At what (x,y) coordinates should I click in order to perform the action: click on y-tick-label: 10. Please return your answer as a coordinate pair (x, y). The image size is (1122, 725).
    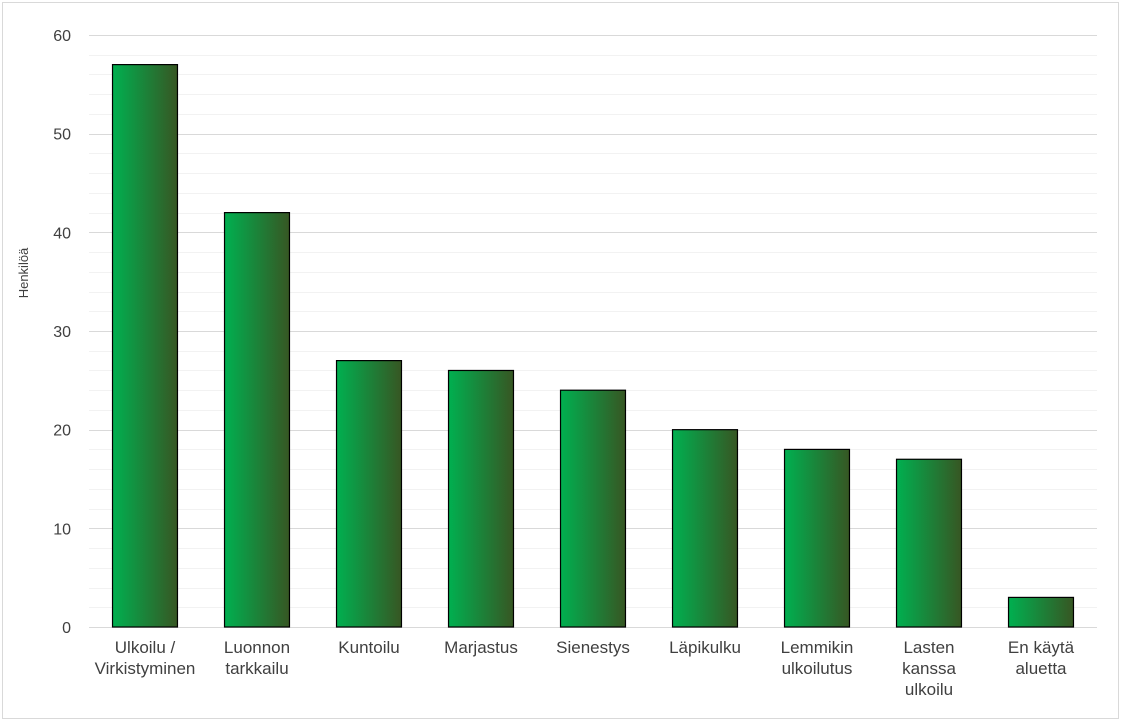
    Looking at the image, I should click on (62, 529).